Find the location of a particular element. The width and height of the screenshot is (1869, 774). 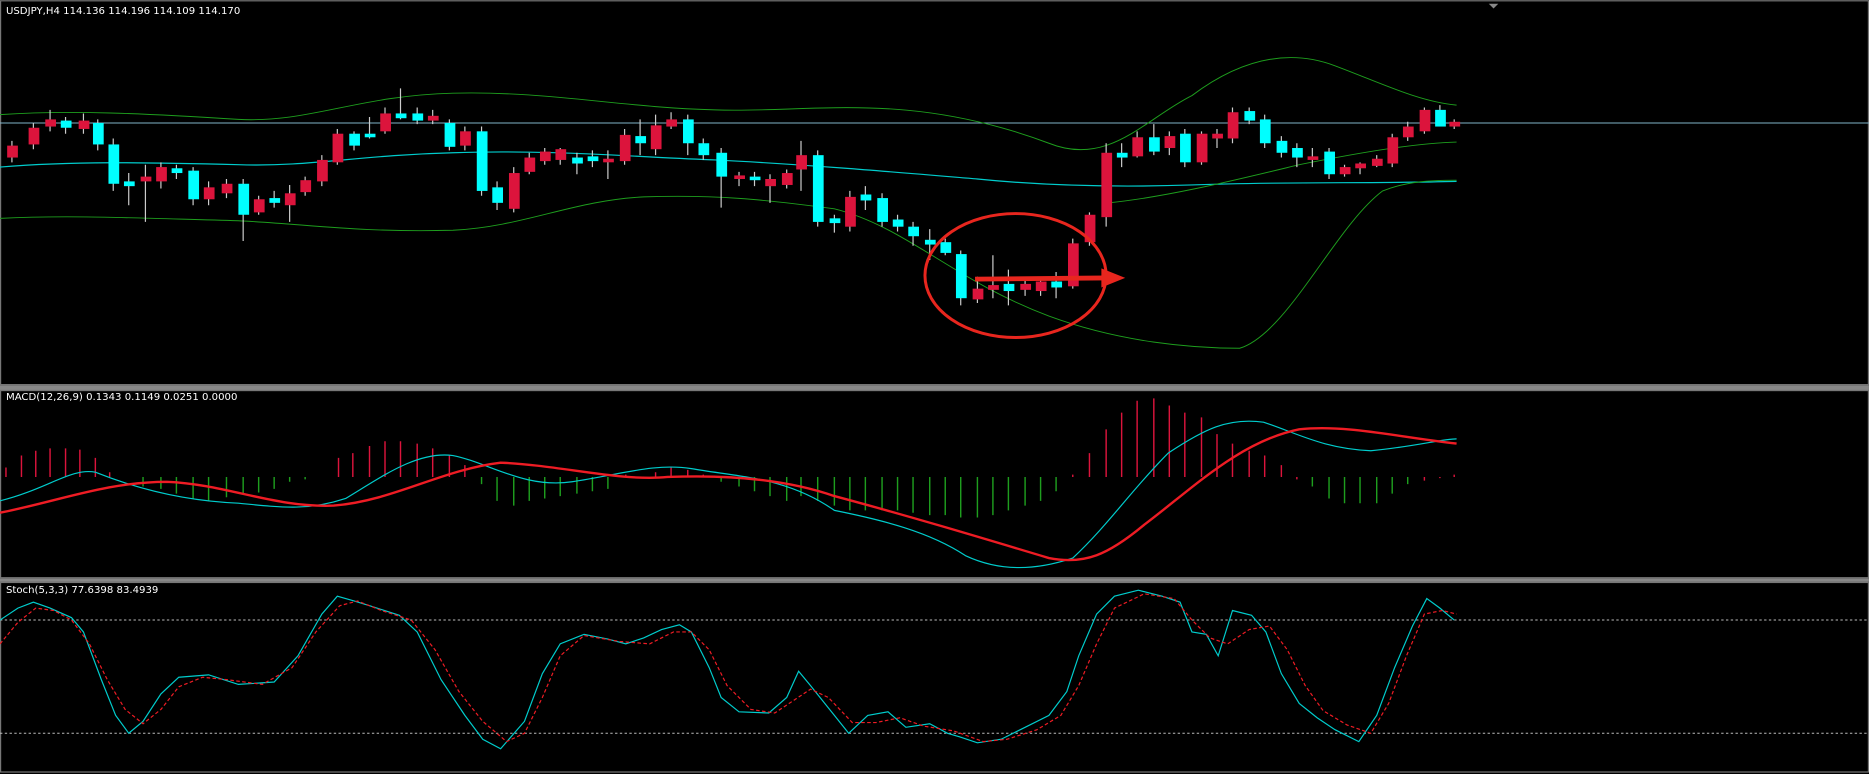

middle-band is located at coordinates (728, 169).